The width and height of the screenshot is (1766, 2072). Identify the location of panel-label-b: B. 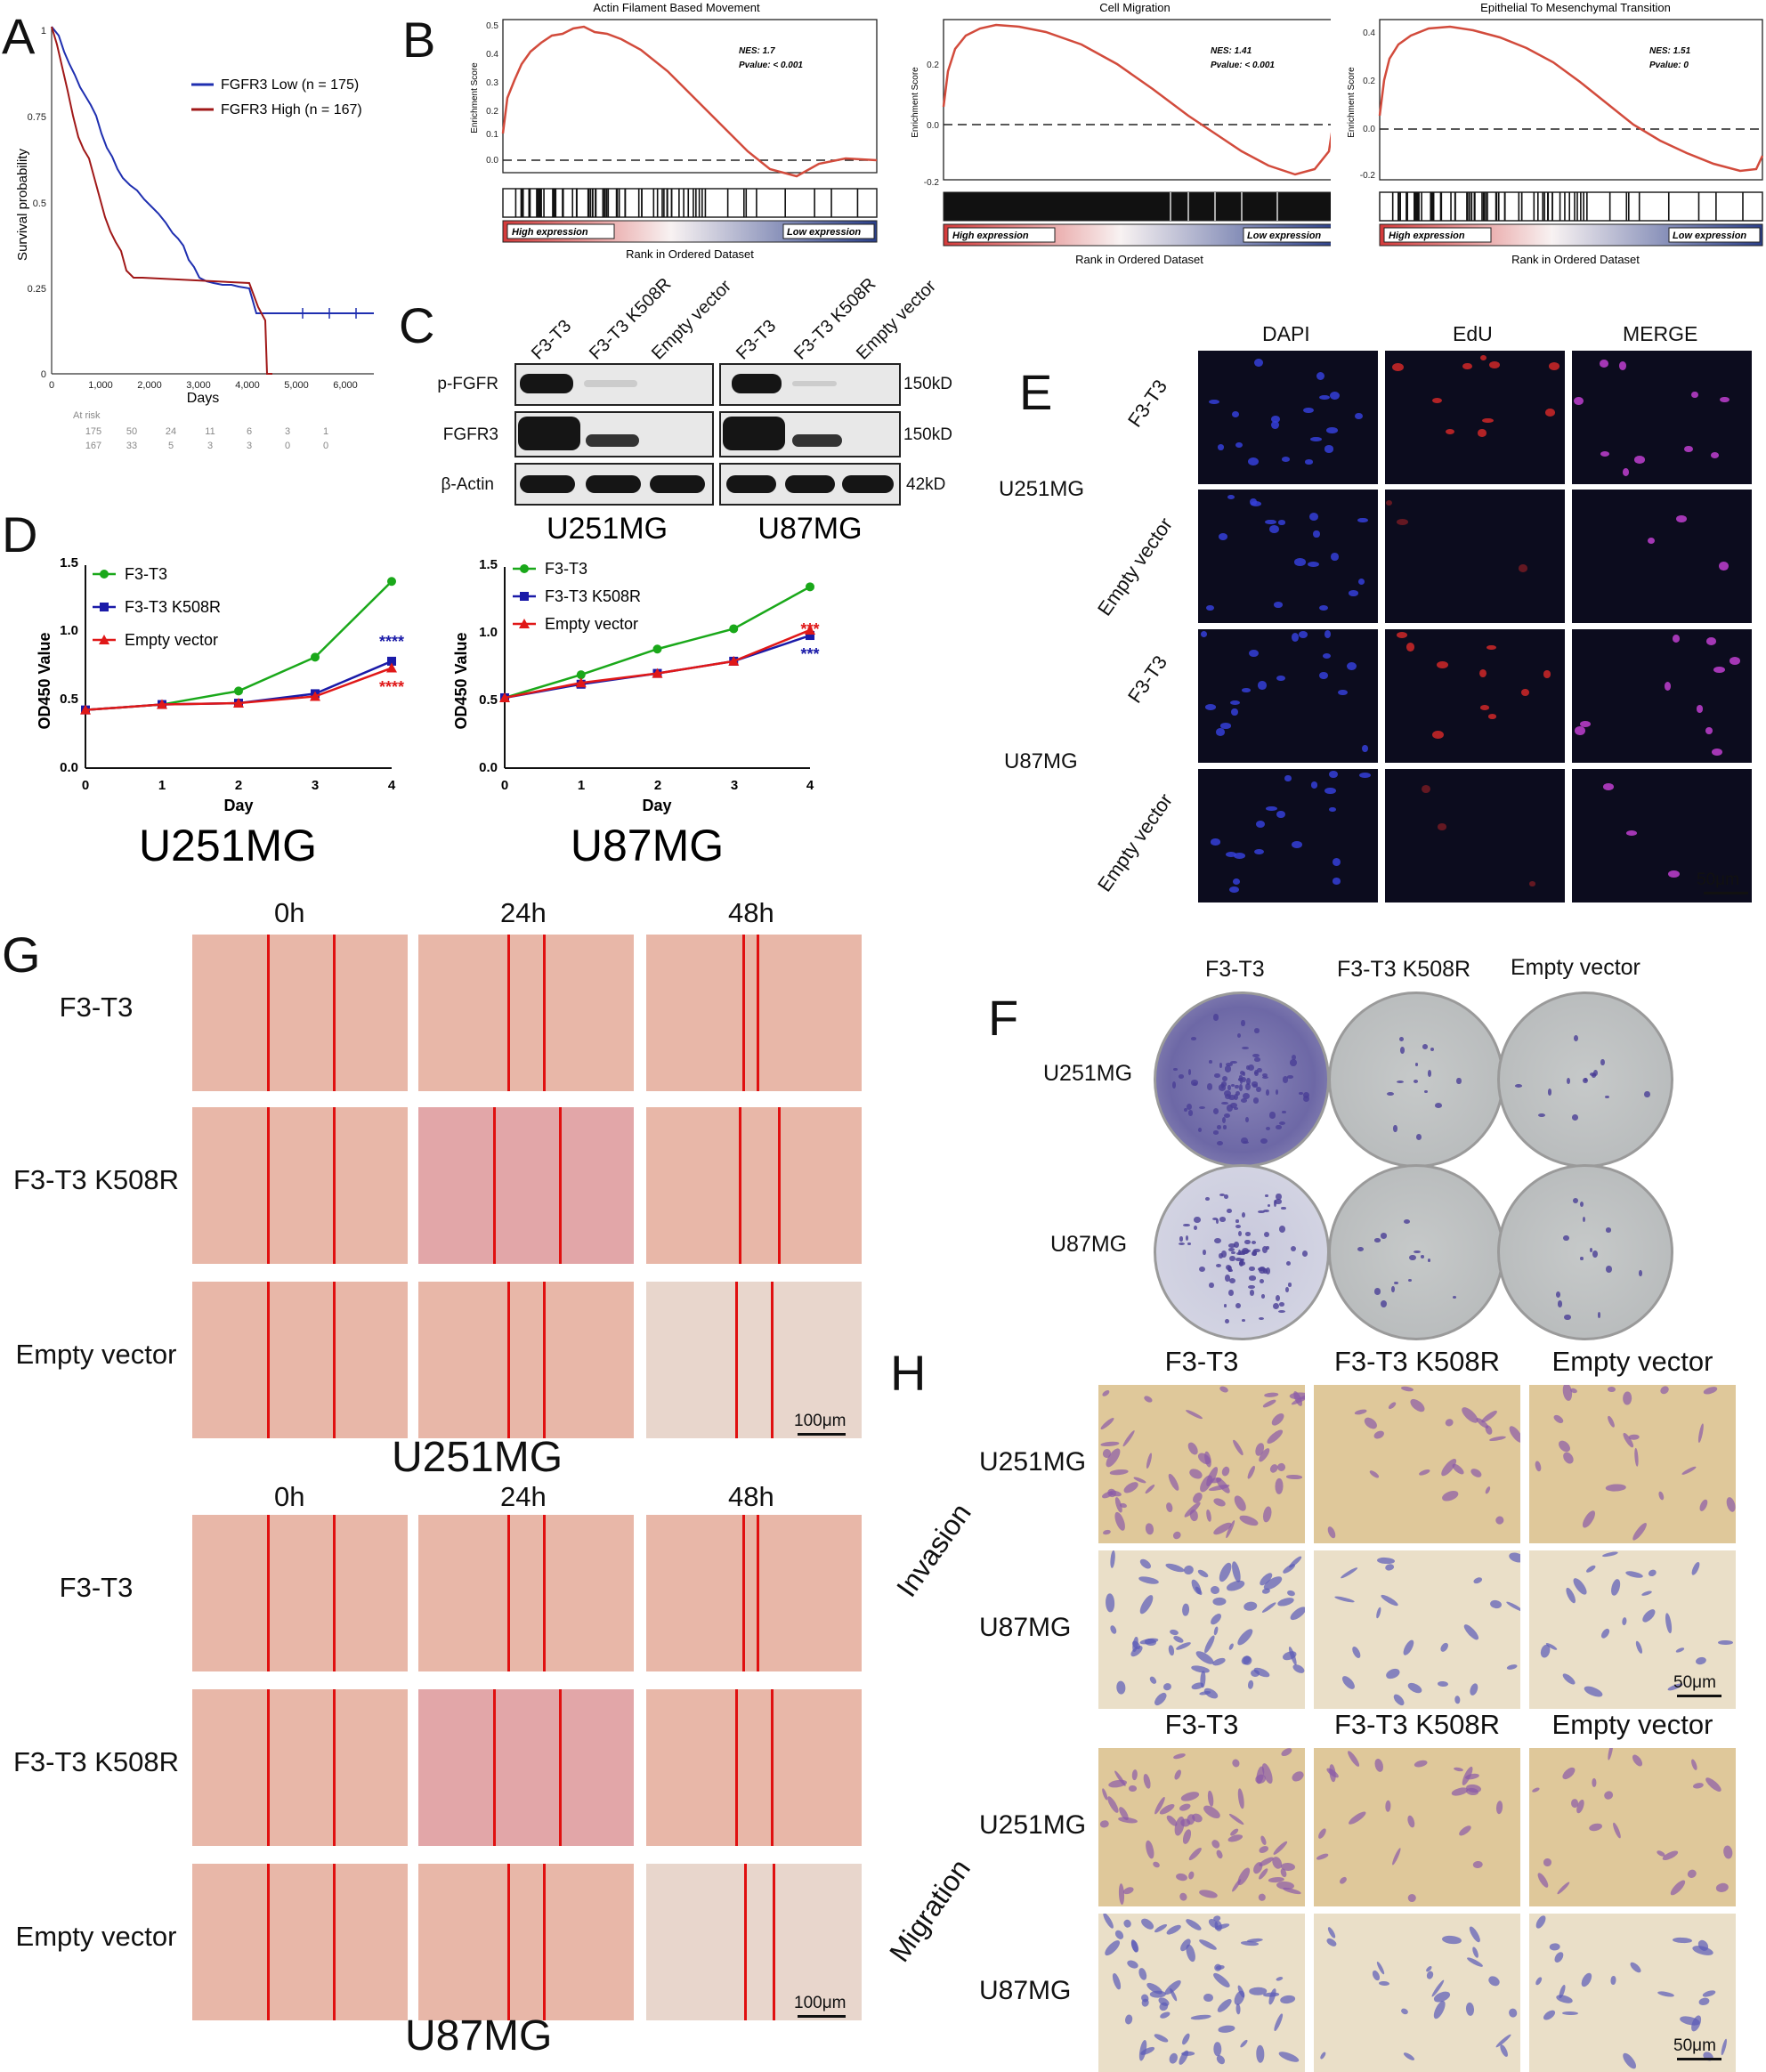
(419, 40).